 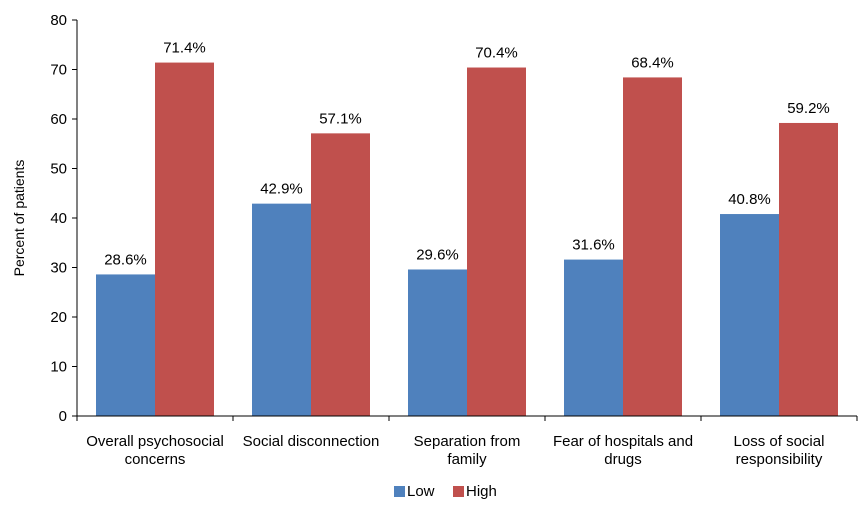 I want to click on category-label-2: Social disconnection, so click(x=311, y=441).